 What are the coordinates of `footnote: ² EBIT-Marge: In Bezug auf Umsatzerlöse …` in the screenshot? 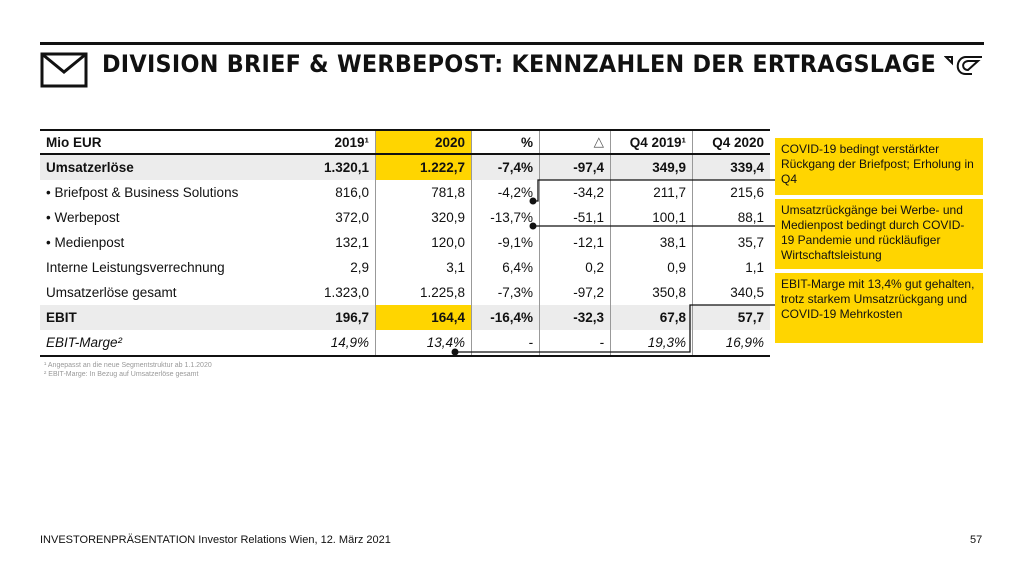 It's located at (121, 374).